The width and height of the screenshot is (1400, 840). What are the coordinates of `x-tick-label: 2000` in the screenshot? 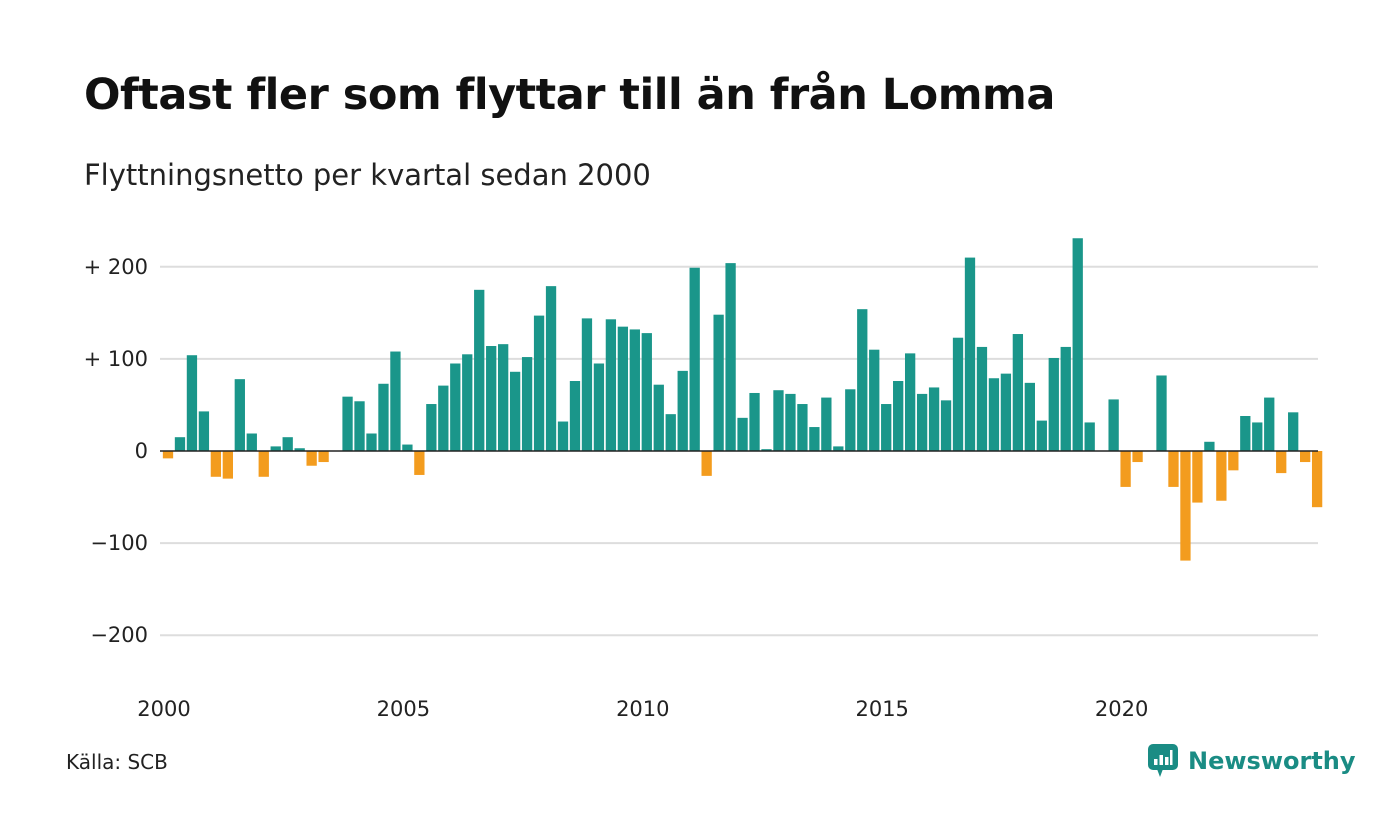 It's located at (163, 709).